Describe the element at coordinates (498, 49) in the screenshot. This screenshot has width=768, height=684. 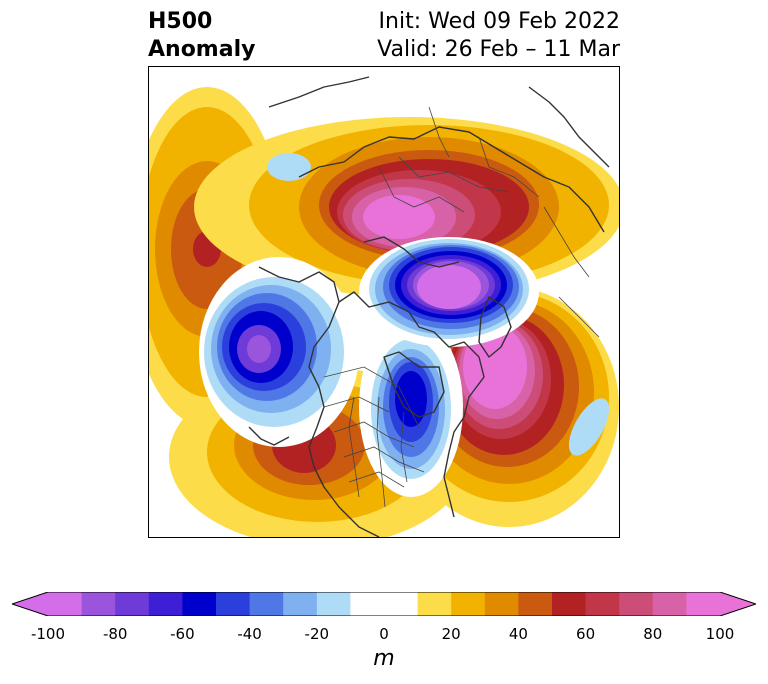
I see `valid-period-label: Valid: 26 Feb – 11 Mar` at that location.